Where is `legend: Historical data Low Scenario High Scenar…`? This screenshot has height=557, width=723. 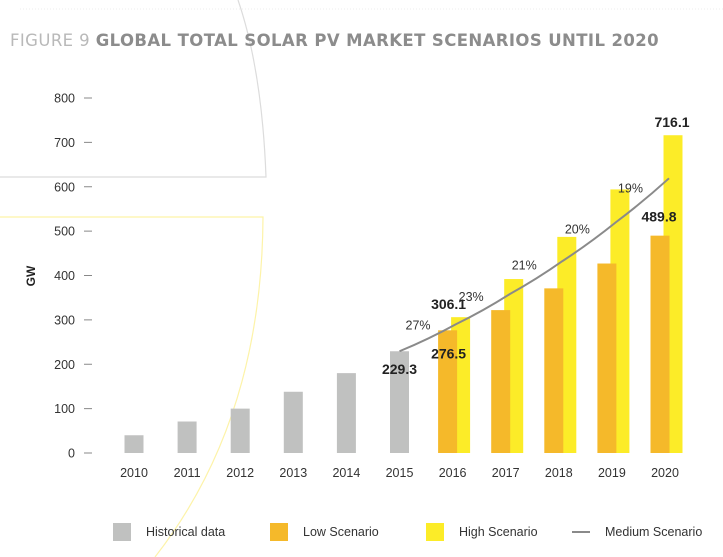 legend: Historical data Low Scenario High Scenar… is located at coordinates (361, 532).